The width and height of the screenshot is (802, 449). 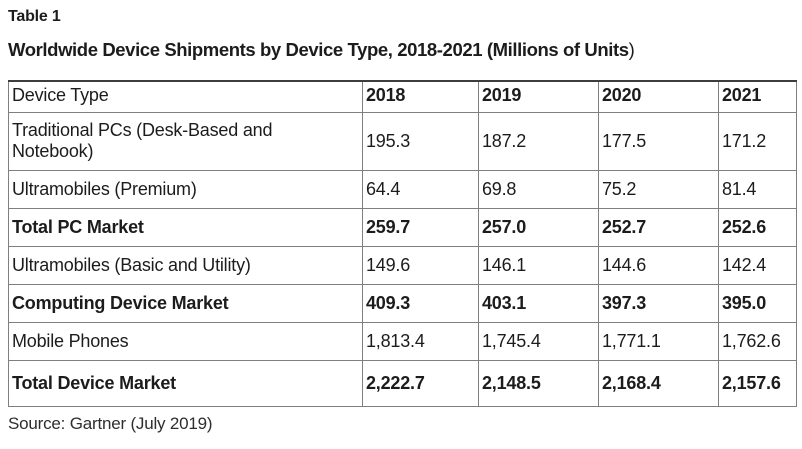 I want to click on cell-value: 1,745.4, so click(x=538, y=341).